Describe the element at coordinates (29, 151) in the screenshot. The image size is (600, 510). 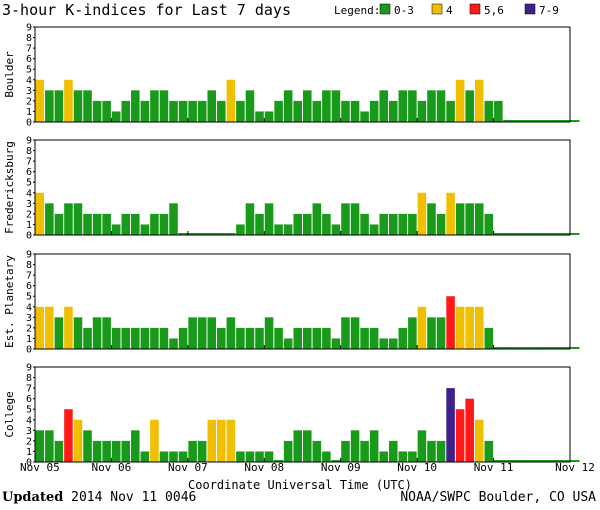
I see `y-tick-label: 8` at that location.